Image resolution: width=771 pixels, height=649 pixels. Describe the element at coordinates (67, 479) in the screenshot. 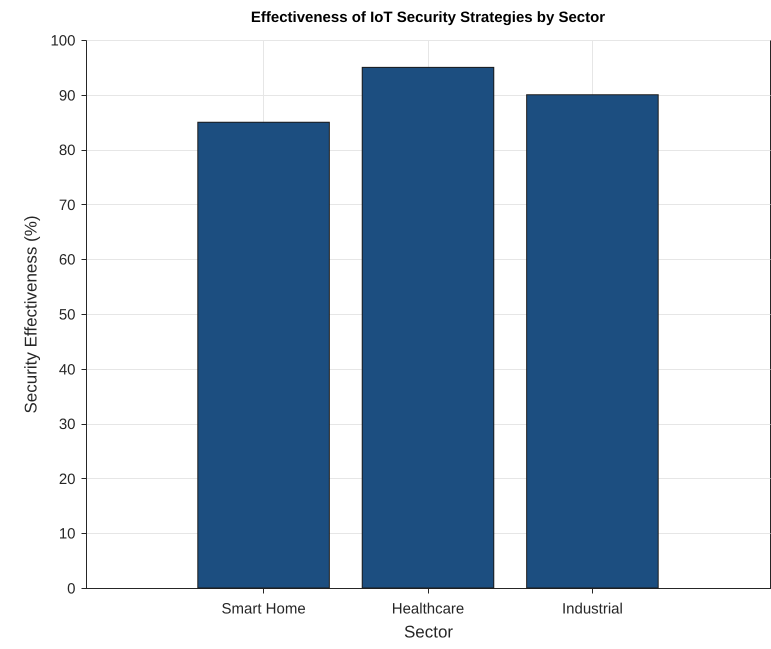

I see `y-tick-label: 20` at that location.